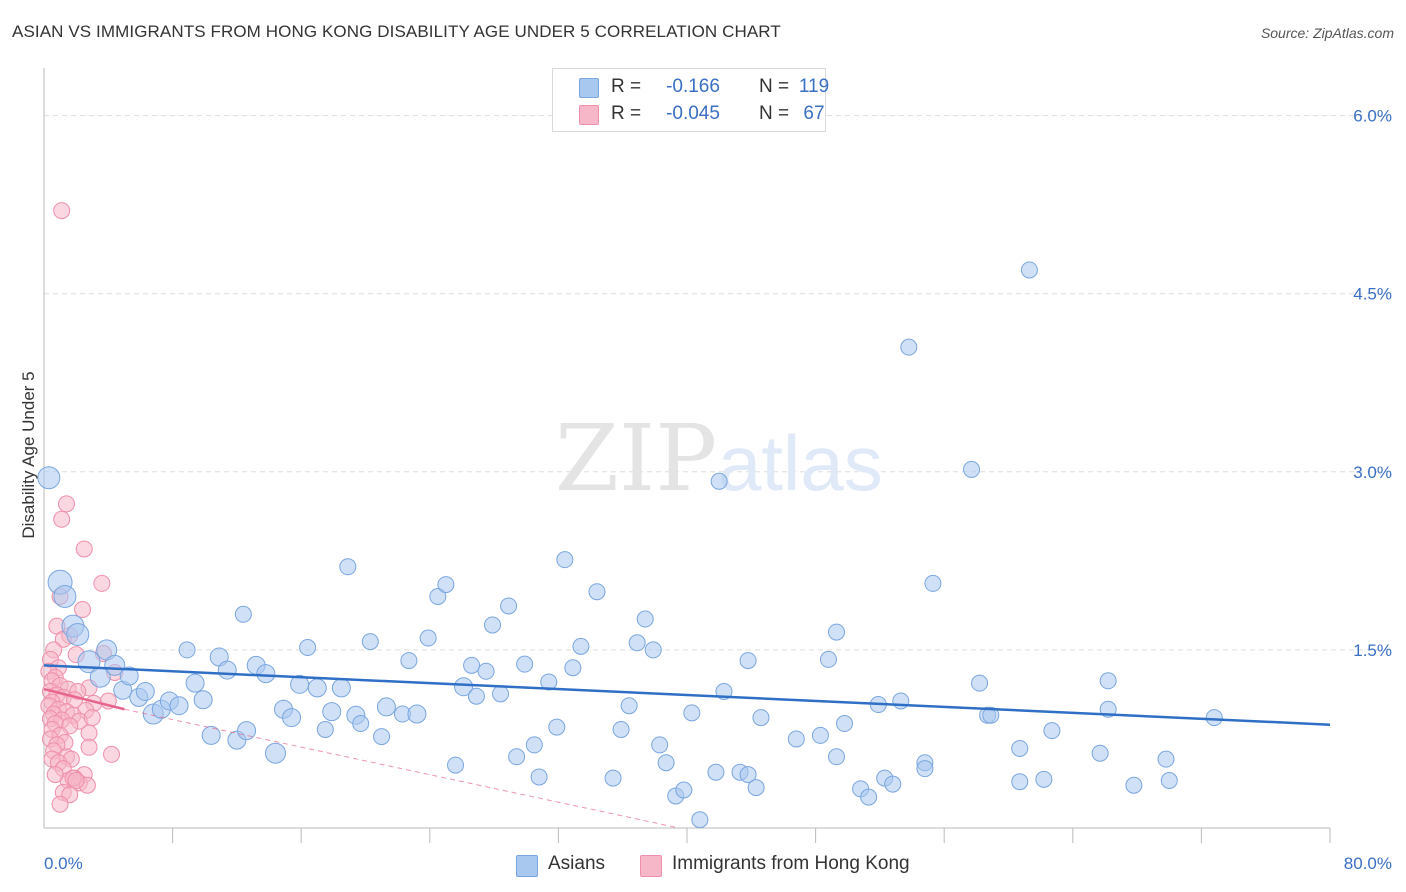  I want to click on watermark: ZIP atlas, so click(719, 458).